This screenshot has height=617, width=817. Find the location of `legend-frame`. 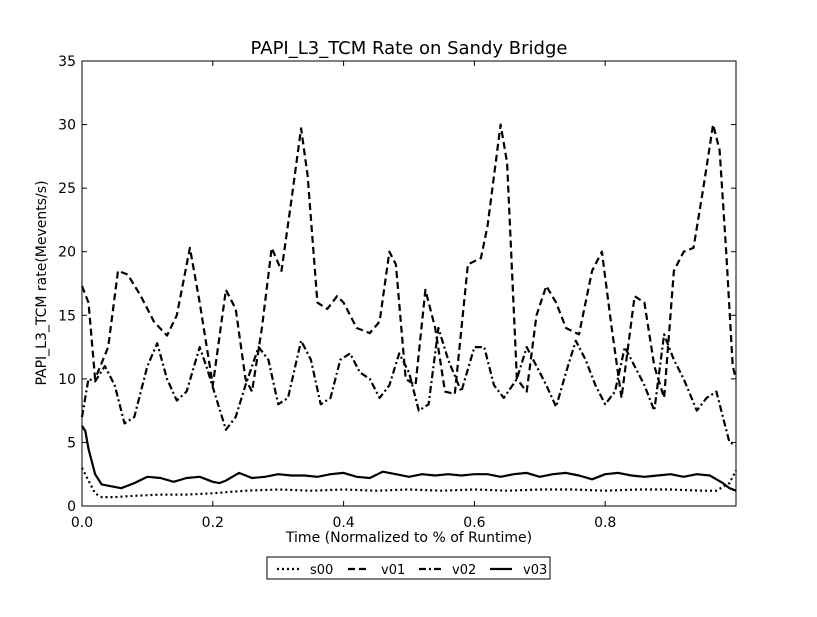

legend-frame is located at coordinates (408, 568).